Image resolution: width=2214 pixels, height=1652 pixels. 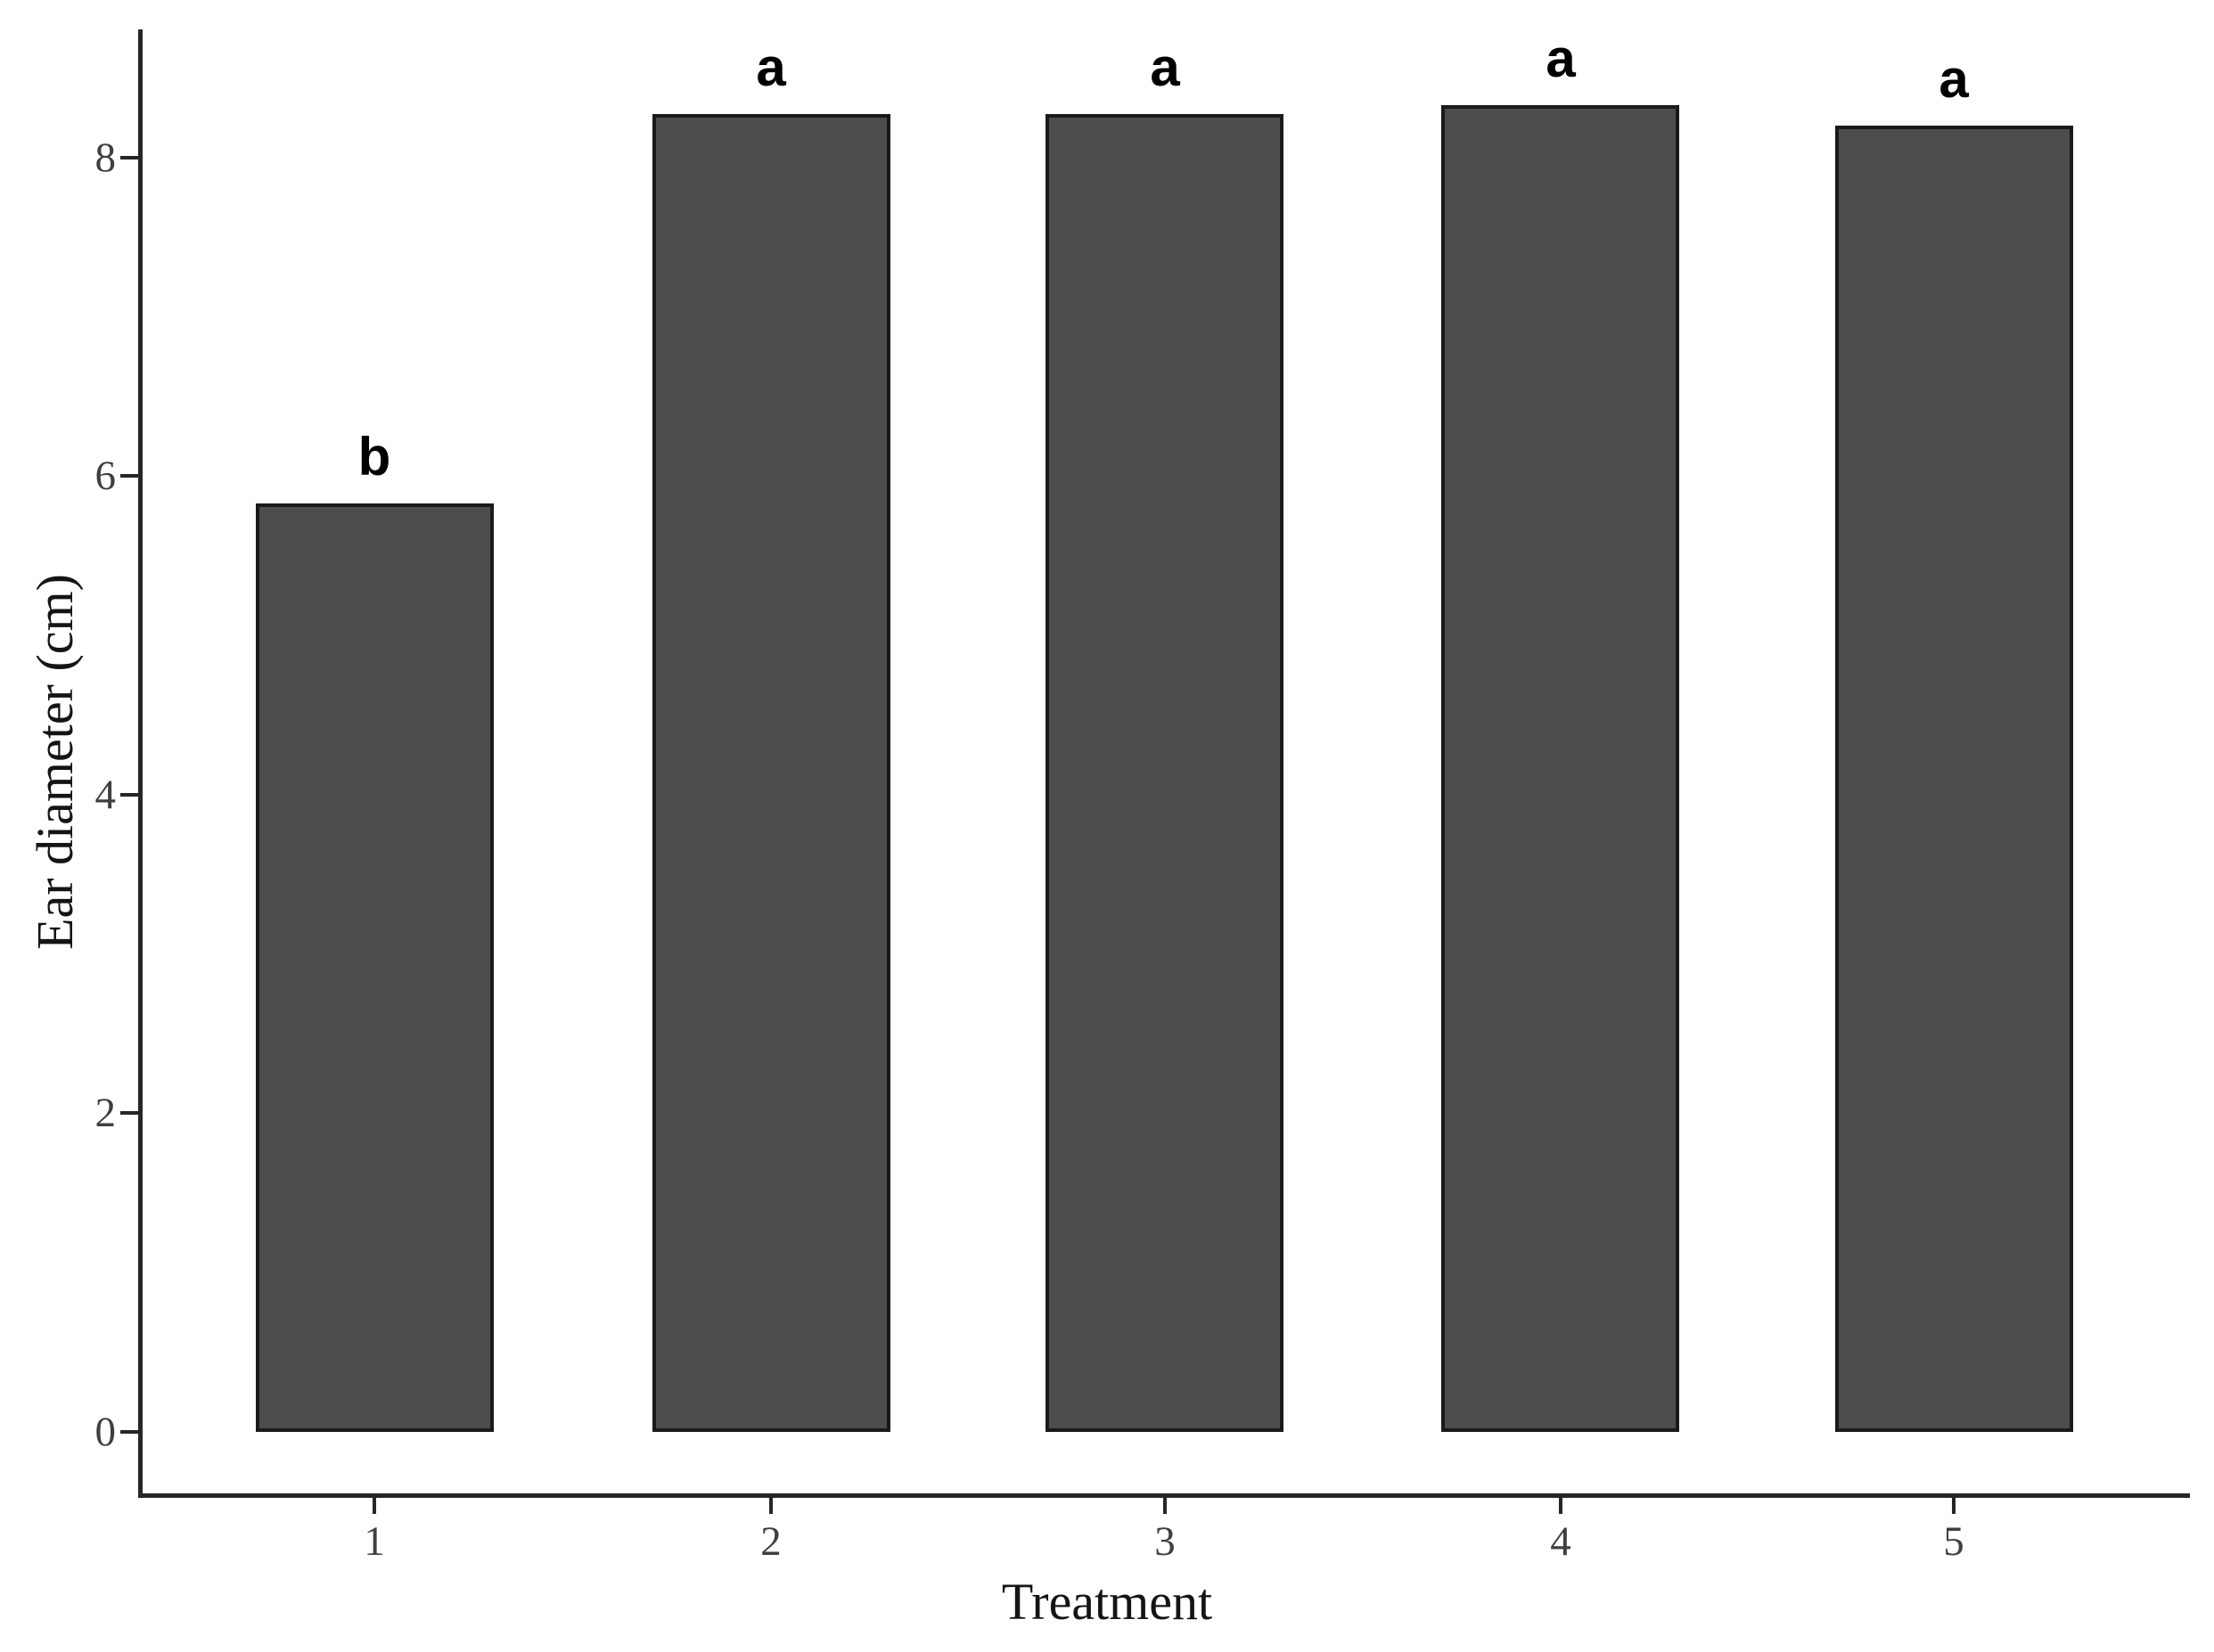 What do you see at coordinates (771, 1541) in the screenshot?
I see `x-tick-label: 2` at bounding box center [771, 1541].